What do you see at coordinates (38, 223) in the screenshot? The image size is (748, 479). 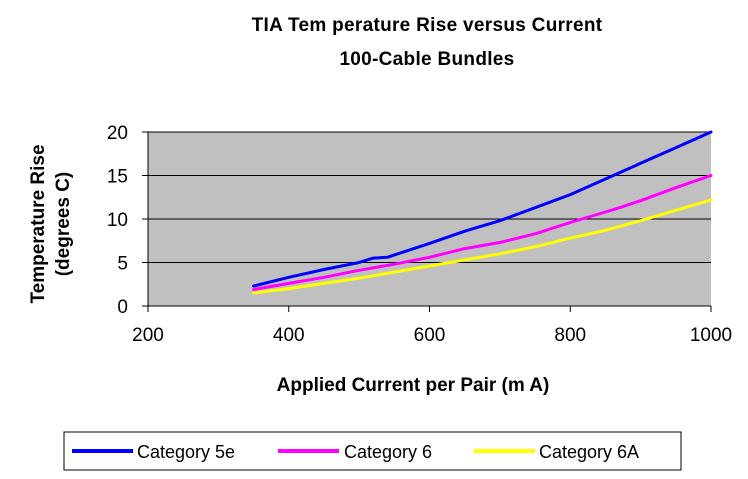 I see `y-axis-title-line1: Temperature Rise` at bounding box center [38, 223].